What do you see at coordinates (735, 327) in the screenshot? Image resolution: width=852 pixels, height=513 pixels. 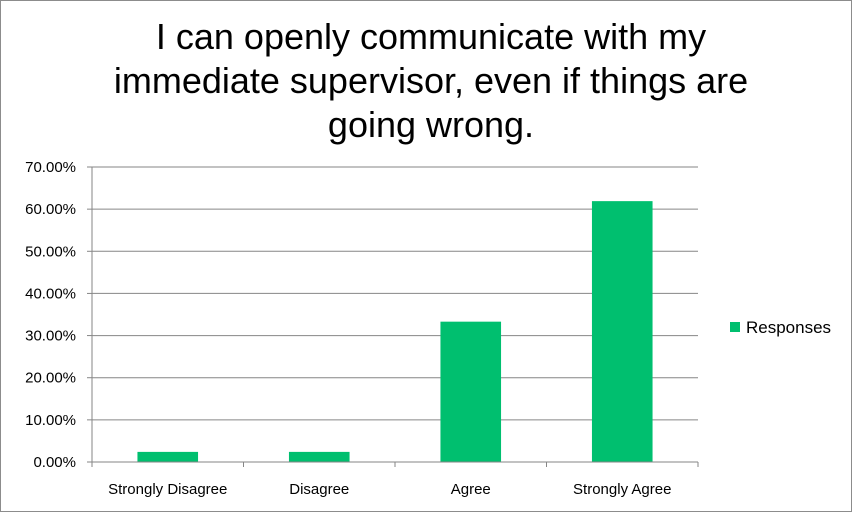 I see `legend-swatch` at bounding box center [735, 327].